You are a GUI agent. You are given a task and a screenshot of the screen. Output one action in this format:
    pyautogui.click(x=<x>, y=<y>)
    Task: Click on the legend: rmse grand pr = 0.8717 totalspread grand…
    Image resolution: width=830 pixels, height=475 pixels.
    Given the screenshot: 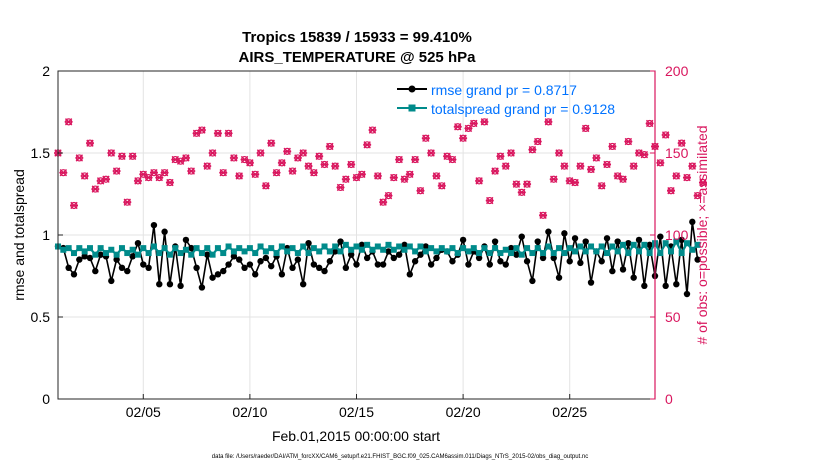 What is the action you would take?
    pyautogui.click(x=506, y=99)
    